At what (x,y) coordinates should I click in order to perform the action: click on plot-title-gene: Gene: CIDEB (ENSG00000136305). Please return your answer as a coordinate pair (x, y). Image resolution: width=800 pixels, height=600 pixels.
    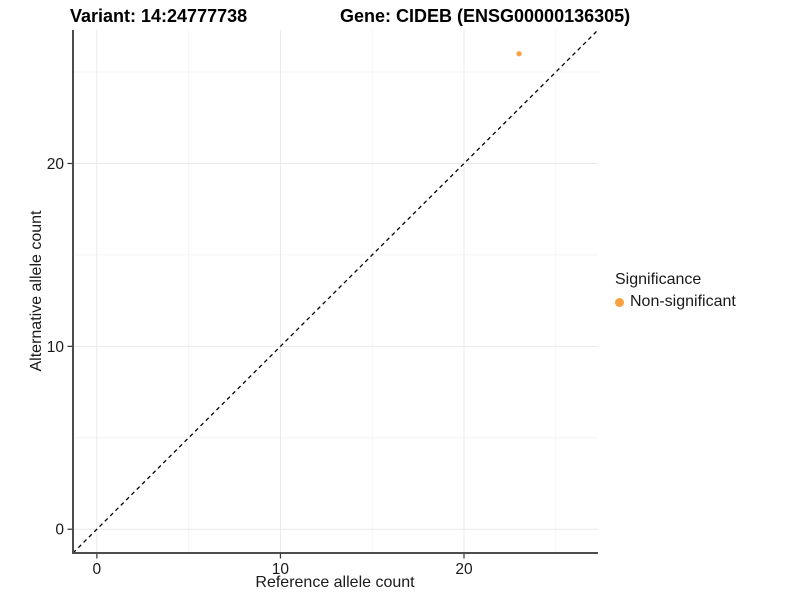
    Looking at the image, I should click on (485, 16).